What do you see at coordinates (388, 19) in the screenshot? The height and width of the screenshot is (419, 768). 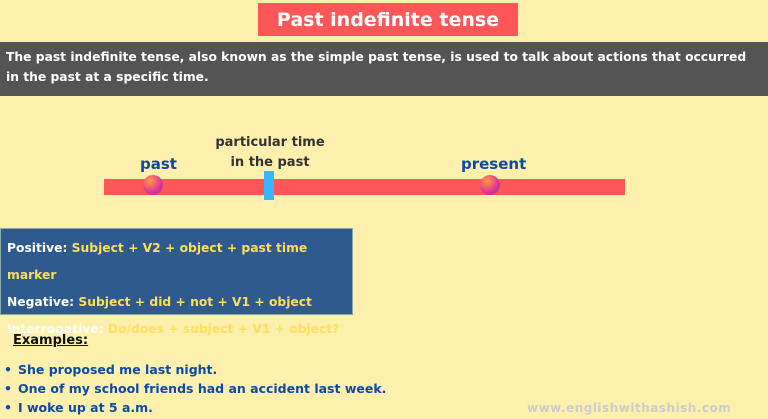 I see `page-title: Past indefinite tense` at bounding box center [388, 19].